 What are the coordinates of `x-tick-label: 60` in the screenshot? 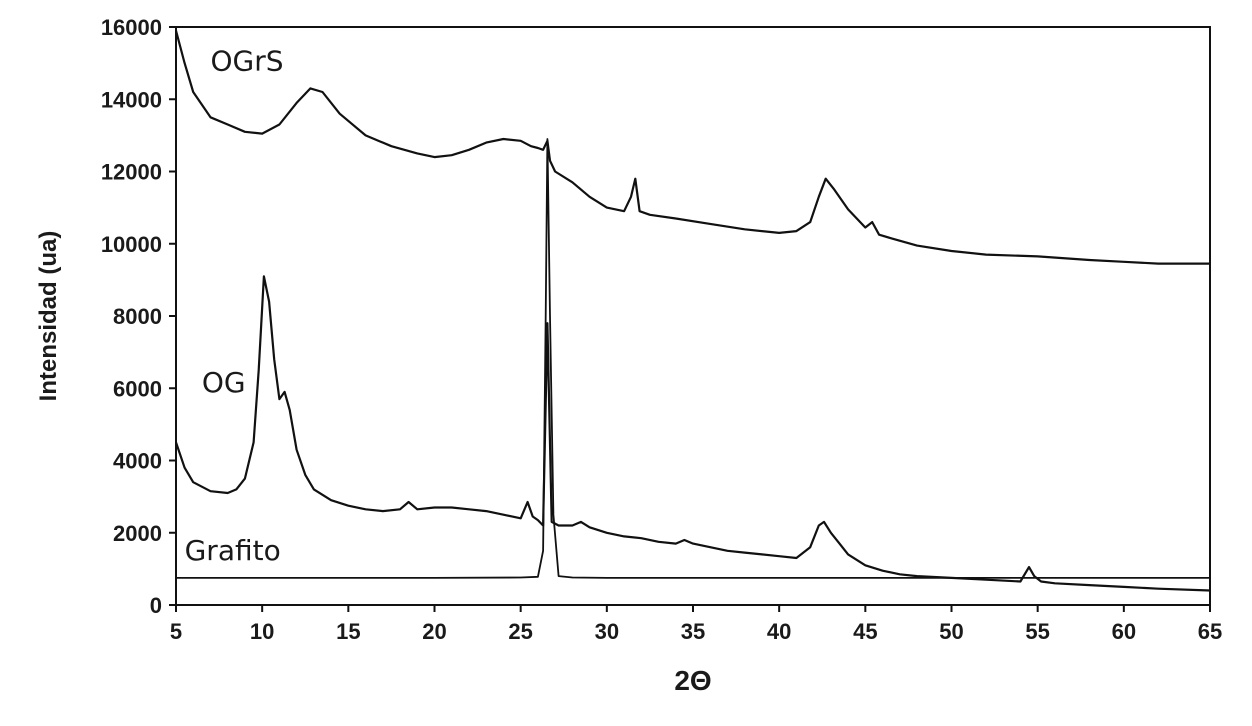 It's located at (1124, 631).